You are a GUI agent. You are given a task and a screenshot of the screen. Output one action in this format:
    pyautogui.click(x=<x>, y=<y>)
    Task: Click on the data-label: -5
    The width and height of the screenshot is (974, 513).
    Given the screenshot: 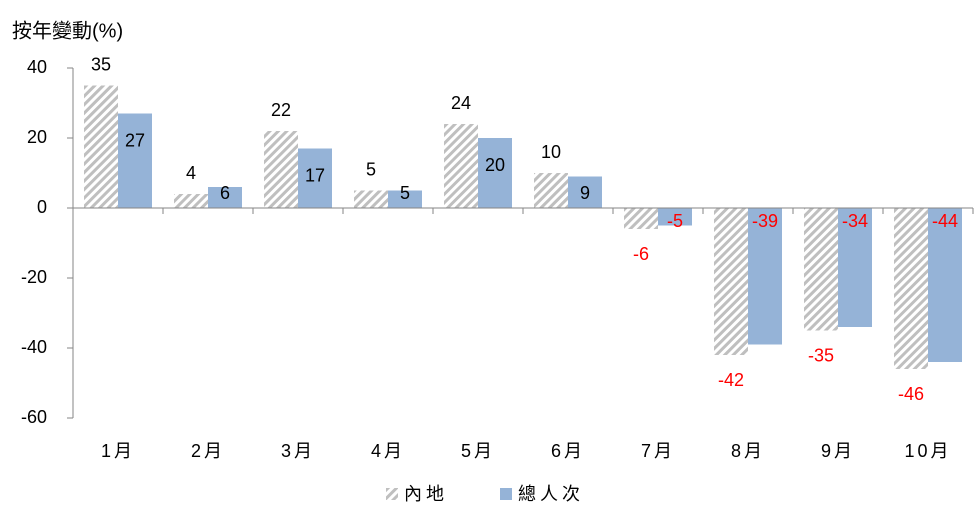 What is the action you would take?
    pyautogui.click(x=675, y=221)
    